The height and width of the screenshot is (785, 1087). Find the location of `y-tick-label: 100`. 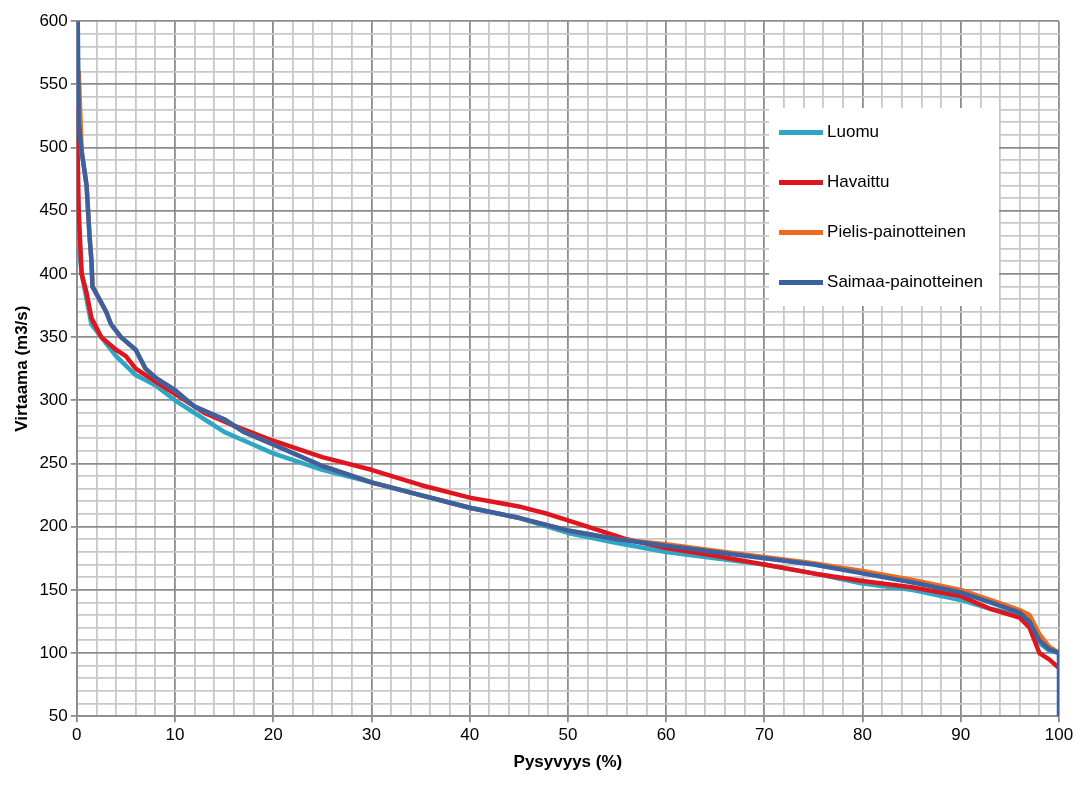

y-tick-label: 100 is located at coordinates (53, 652).